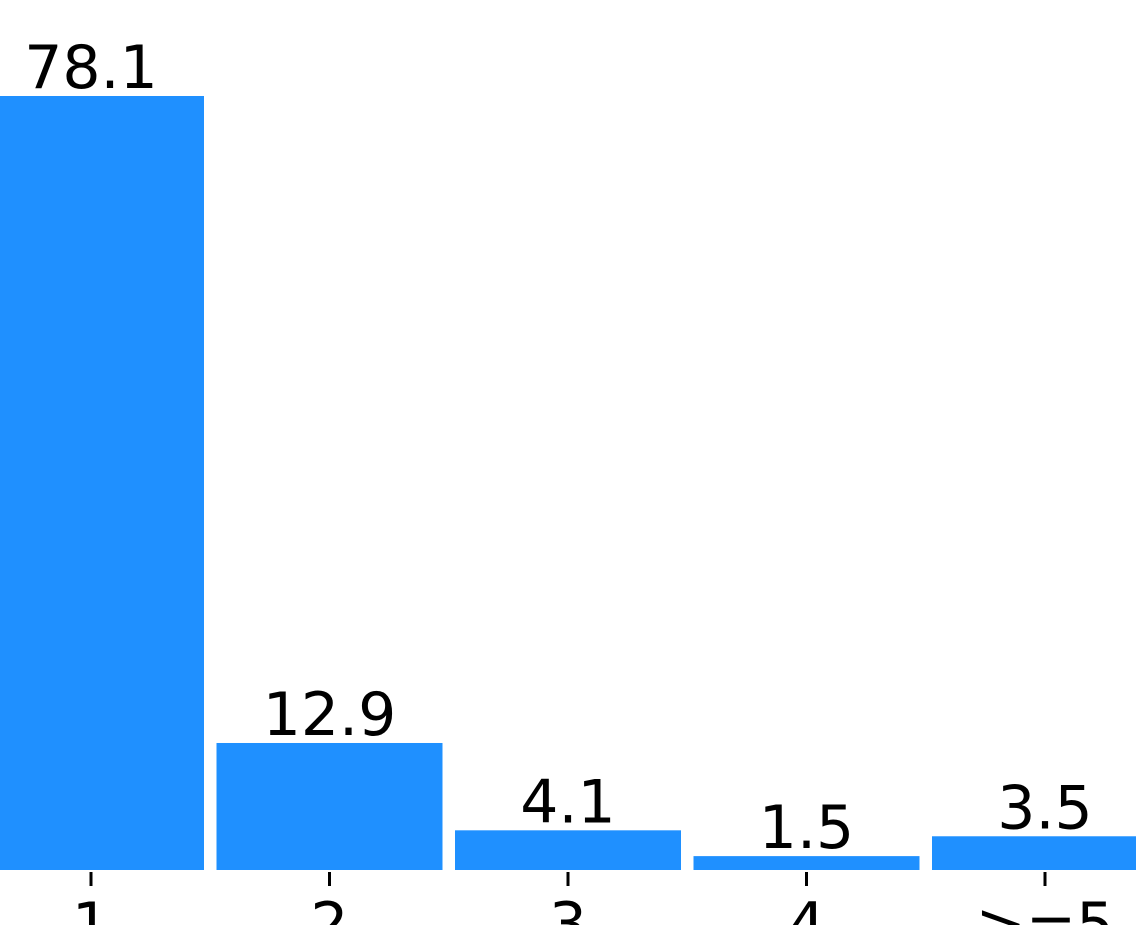 This screenshot has height=925, width=1136. What do you see at coordinates (806, 907) in the screenshot?
I see `x-tick-label-4: 4` at bounding box center [806, 907].